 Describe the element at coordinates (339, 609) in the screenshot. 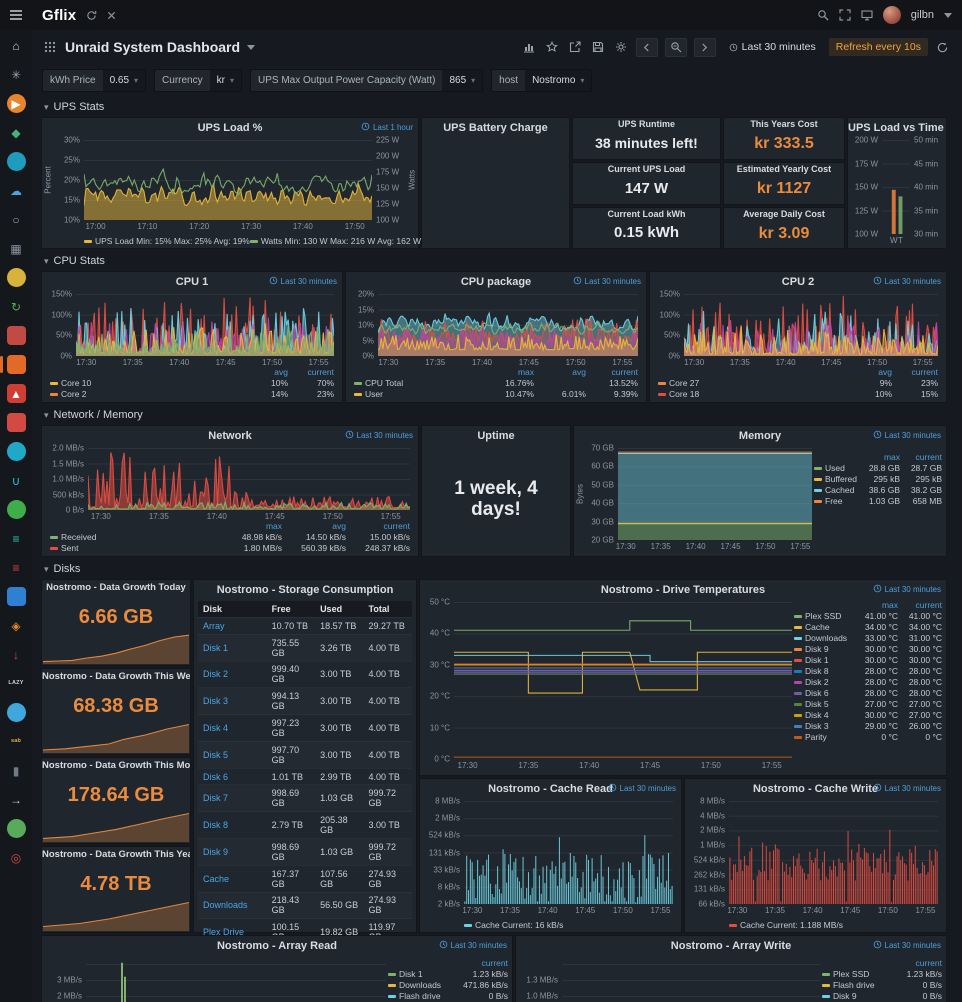

I see `column-header: Used` at that location.